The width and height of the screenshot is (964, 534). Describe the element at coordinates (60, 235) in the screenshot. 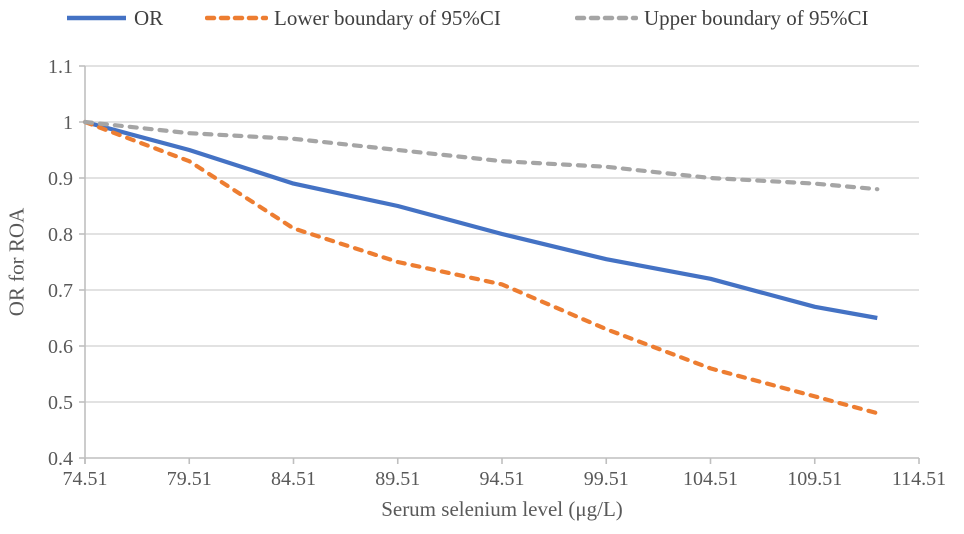

I see `y-tick-label: 0.8` at that location.